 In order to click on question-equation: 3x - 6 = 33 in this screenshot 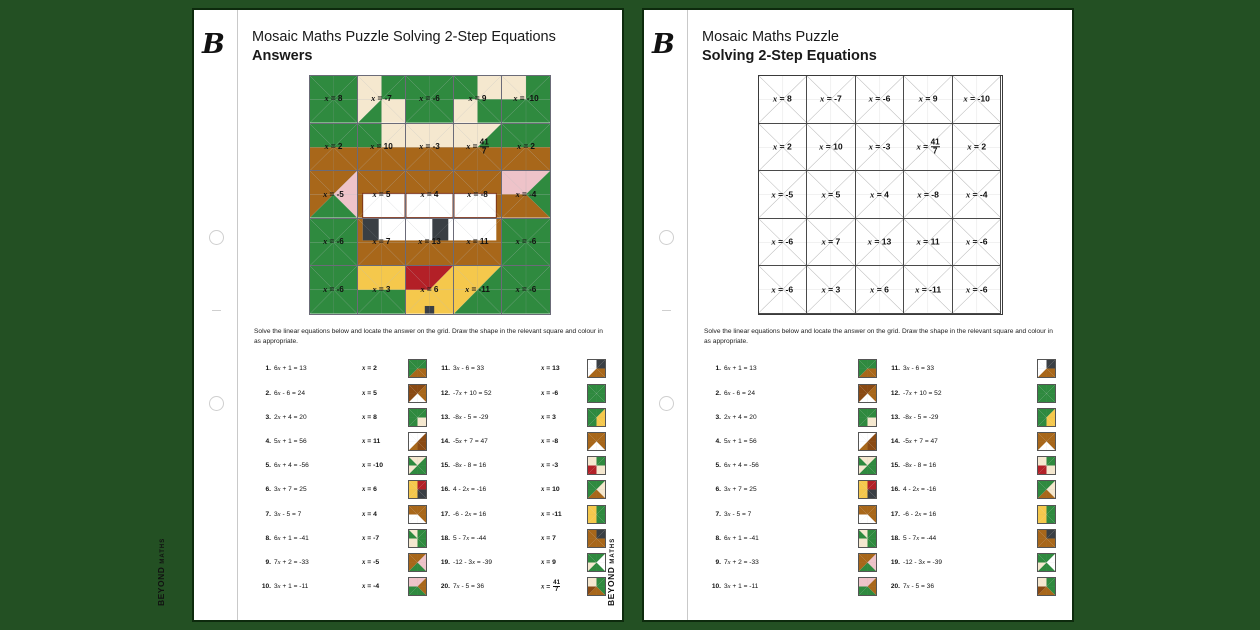, I will do `click(468, 369)`.